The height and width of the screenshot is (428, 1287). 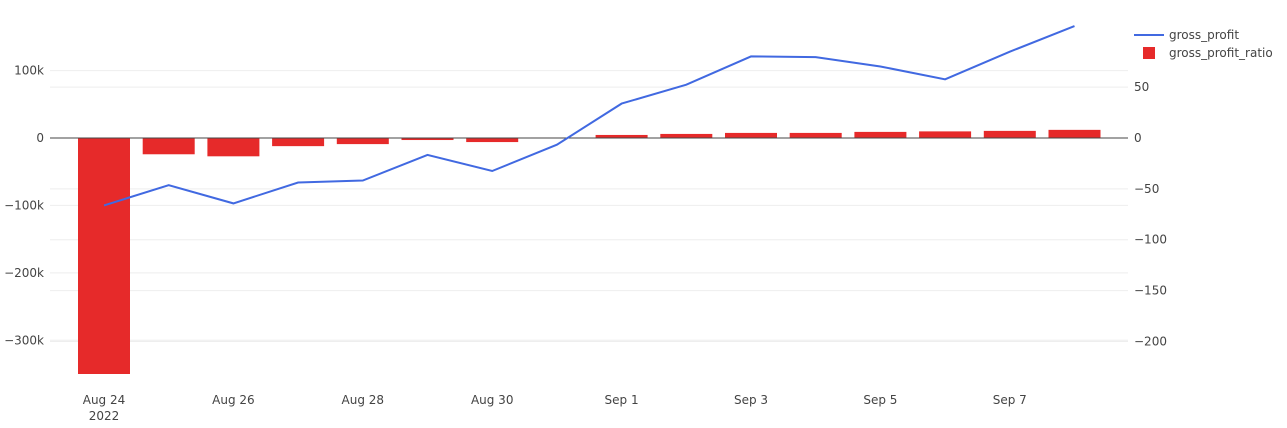 I want to click on right-tick-label: −50, so click(x=1146, y=189).